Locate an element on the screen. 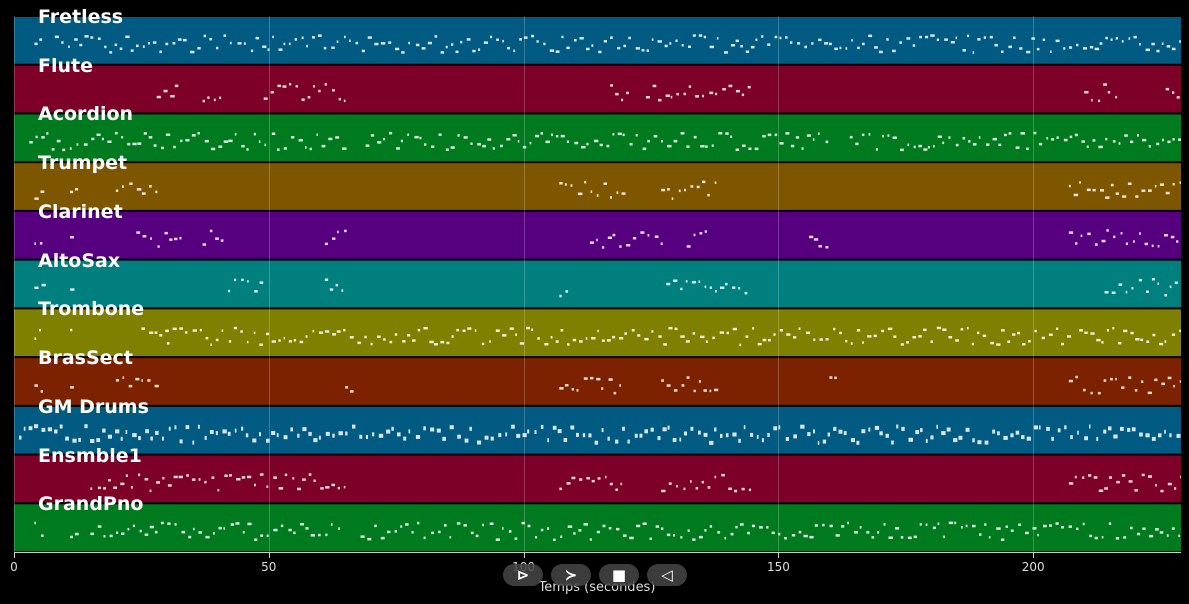 The width and height of the screenshot is (1189, 604). track-label-5: AltoSax is located at coordinates (164, 261).